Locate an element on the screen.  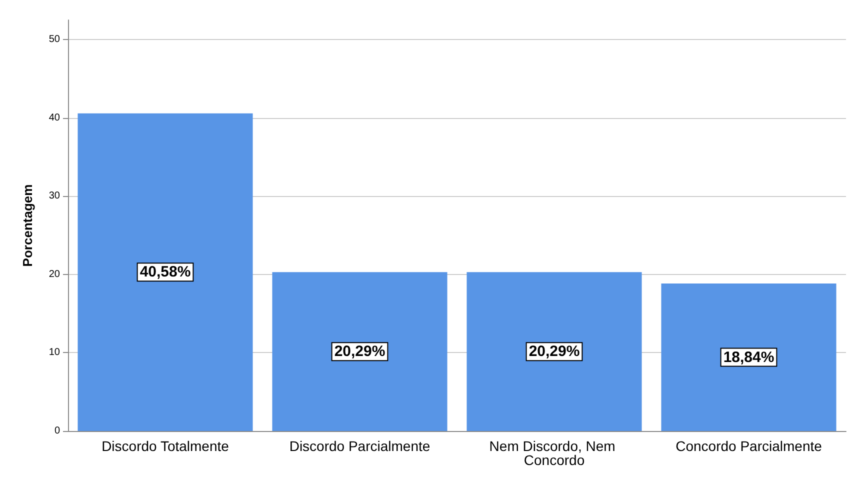
y-tick-label: 50 is located at coordinates (54, 40).